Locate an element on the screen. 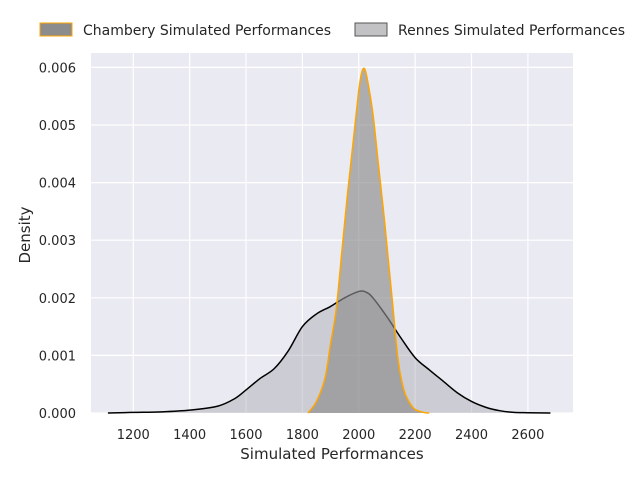 This screenshot has height=480, width=640. x-tick-label: 2000 is located at coordinates (358, 435).